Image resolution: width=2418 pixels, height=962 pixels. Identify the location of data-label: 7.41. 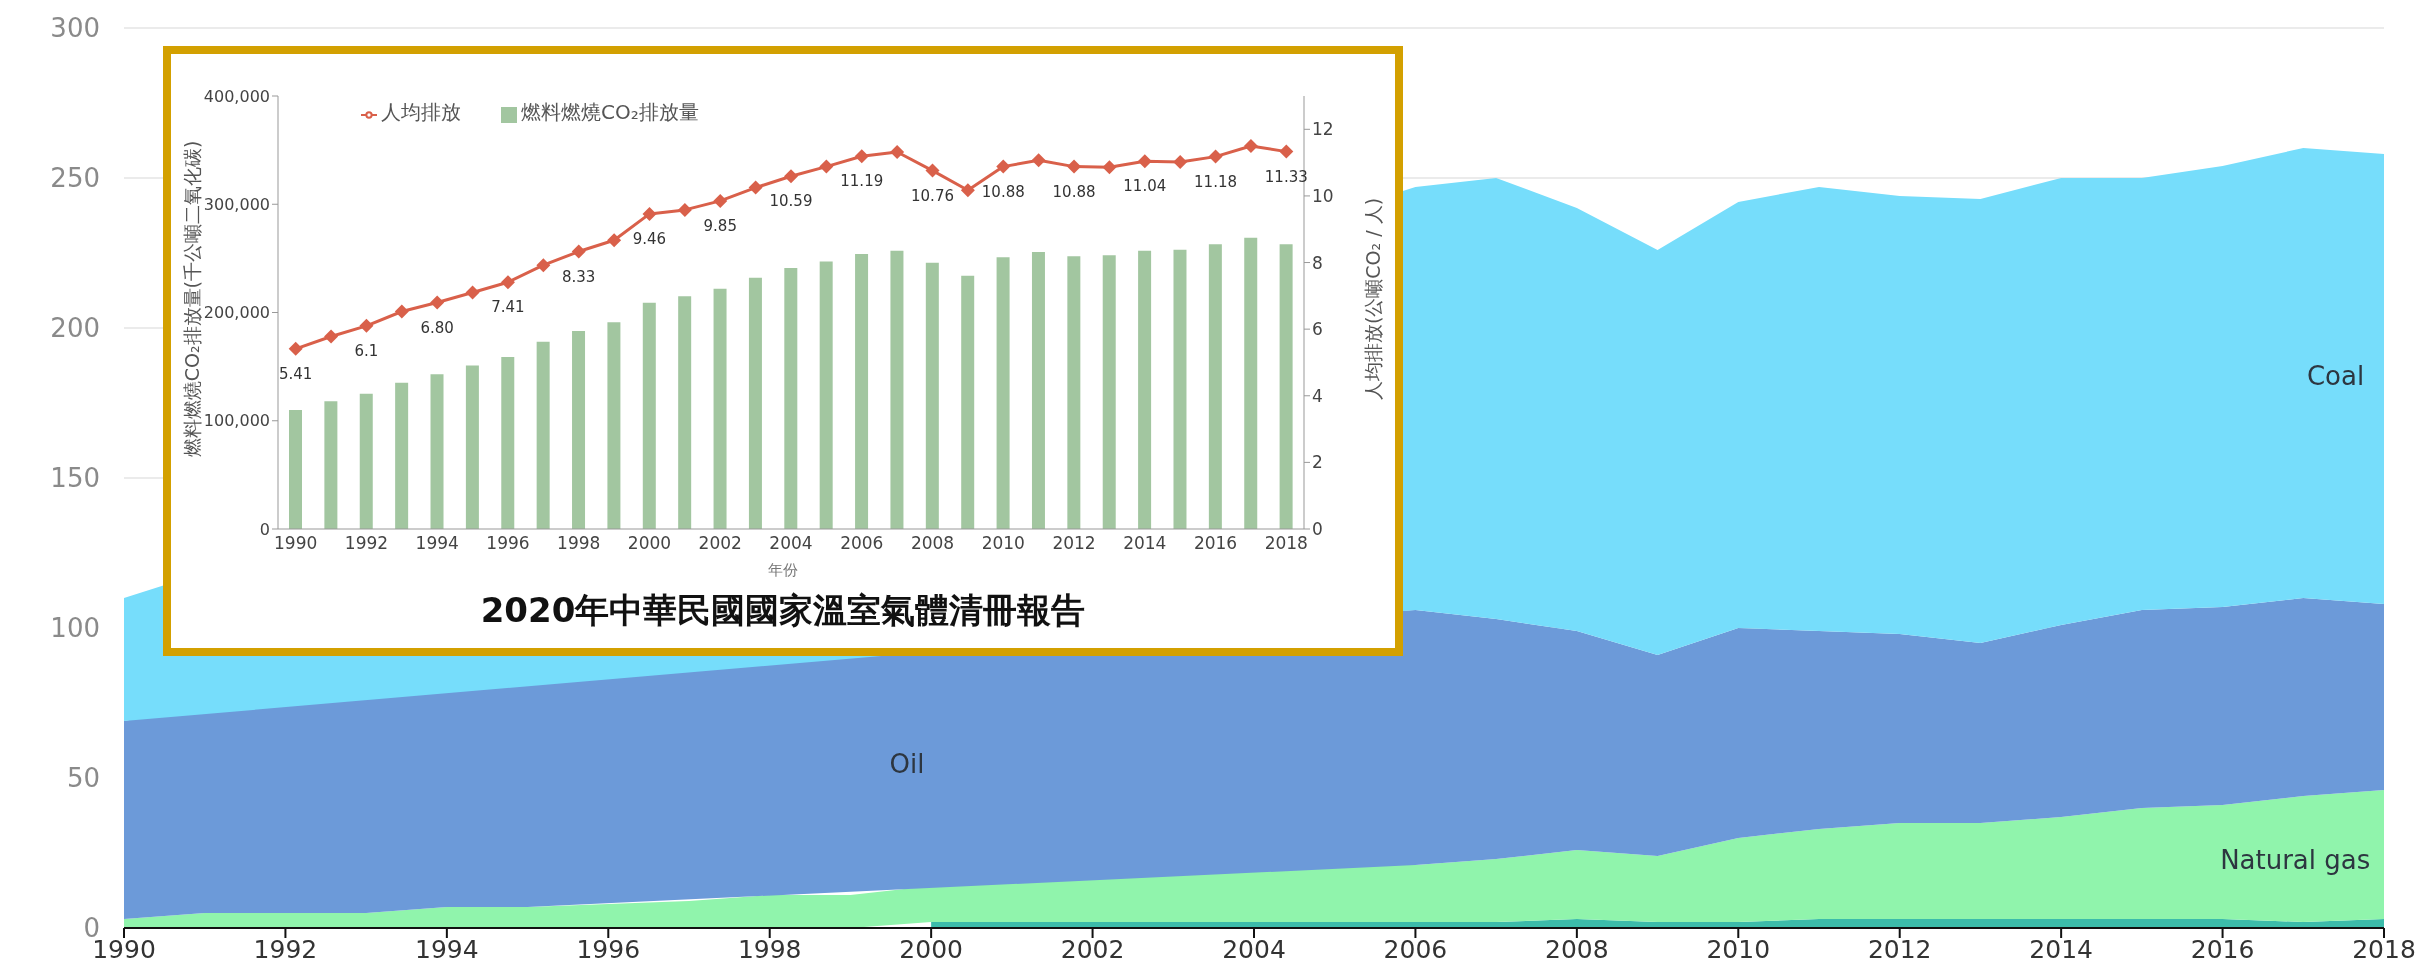
(508, 307).